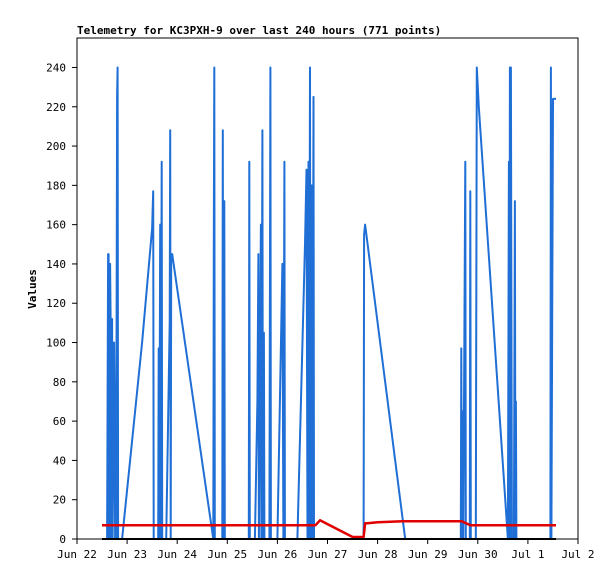 This screenshot has width=615, height=579. Describe the element at coordinates (227, 554) in the screenshot. I see `x-tick-label-3: Jun 25` at that location.